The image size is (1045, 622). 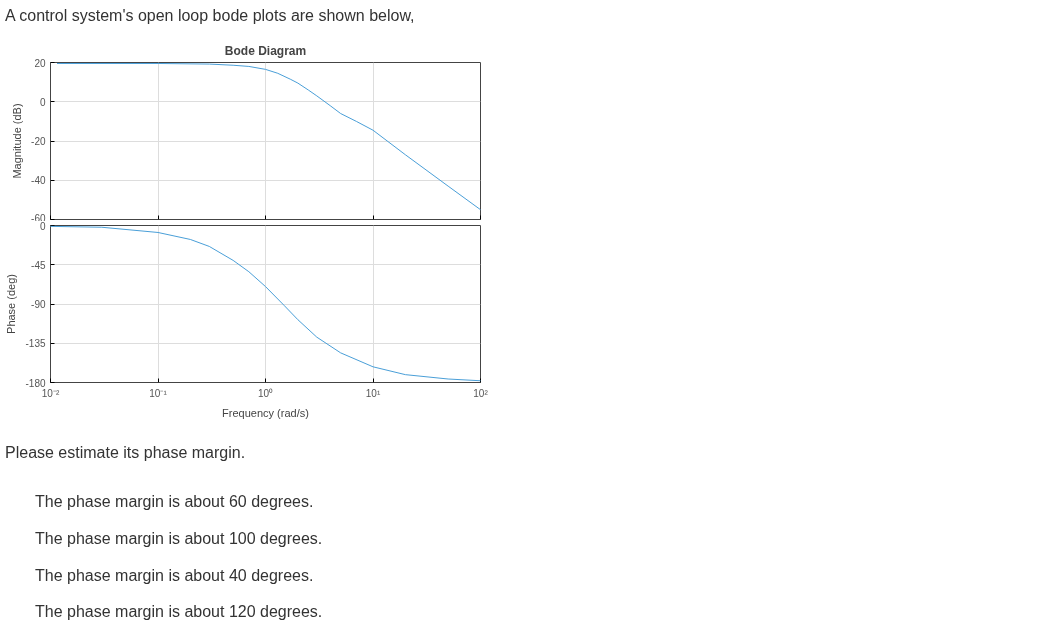 What do you see at coordinates (179, 538) in the screenshot?
I see `text: The phase margin is about 100 degrees.` at bounding box center [179, 538].